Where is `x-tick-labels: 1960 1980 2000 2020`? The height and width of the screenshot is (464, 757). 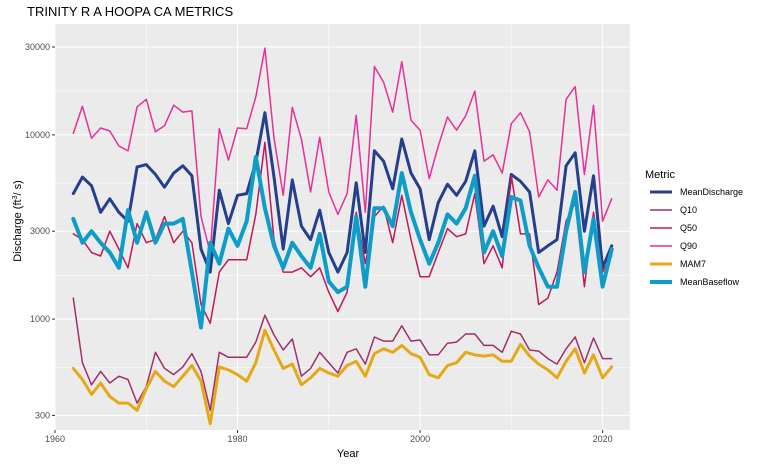
x-tick-labels: 1960 1980 2000 2020 is located at coordinates (329, 439).